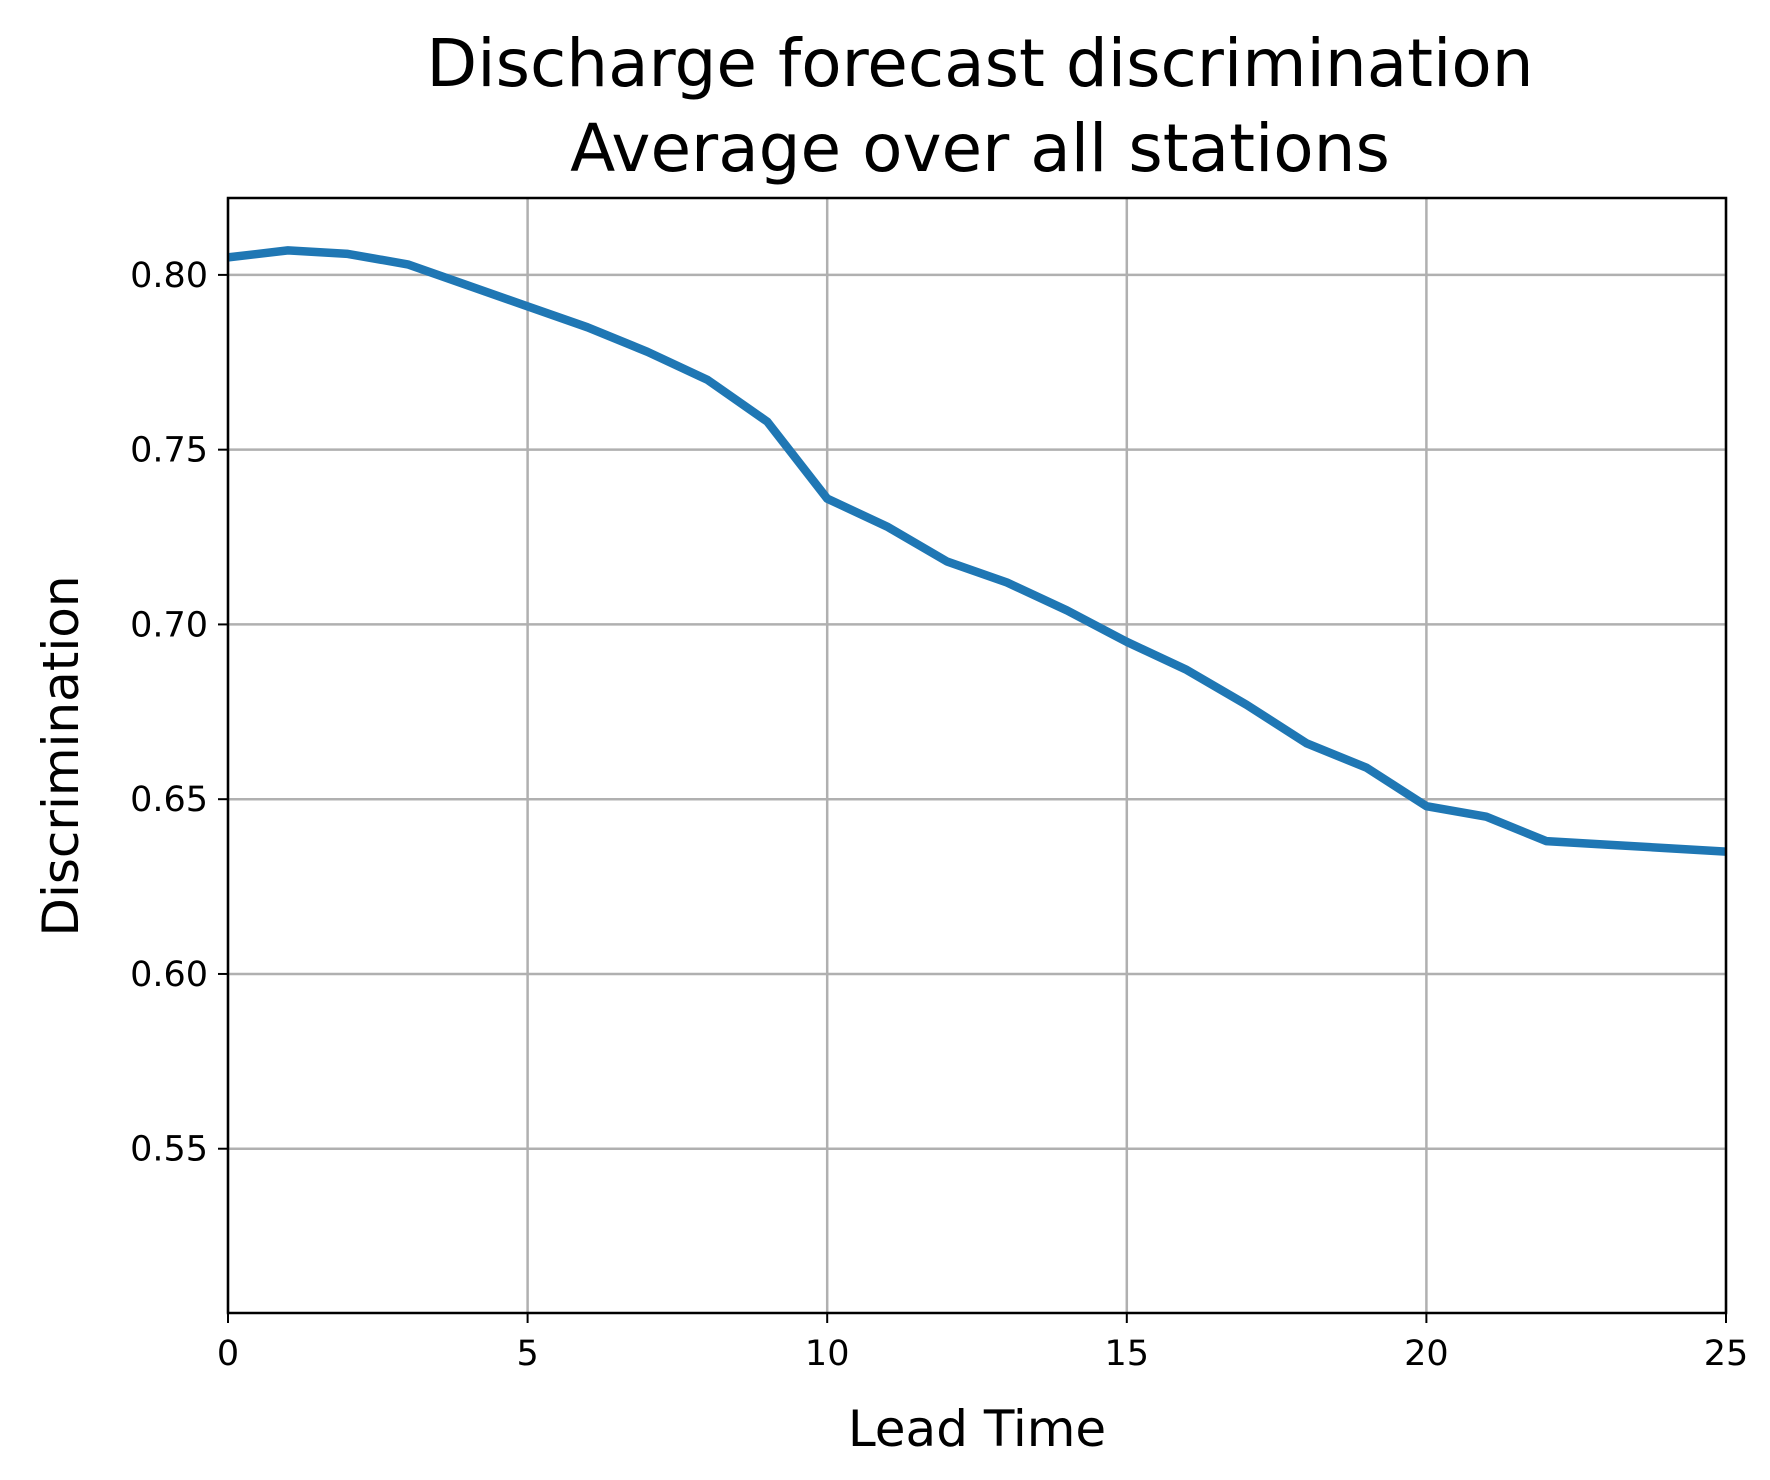 The height and width of the screenshot is (1480, 1770). Describe the element at coordinates (169, 276) in the screenshot. I see `y-tick-label: 0.80` at that location.